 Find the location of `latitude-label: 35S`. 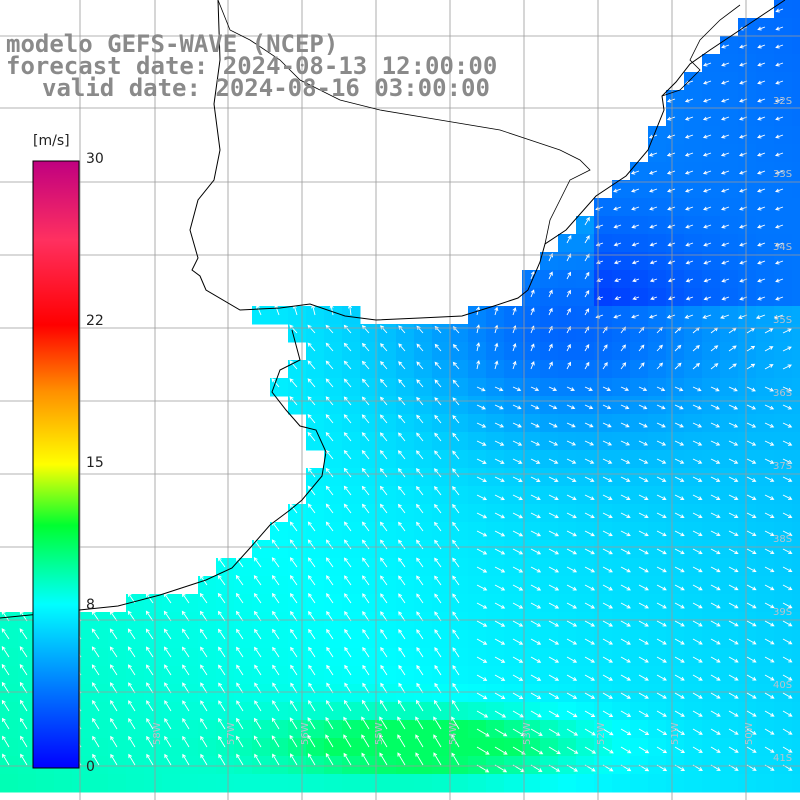

latitude-label: 35S is located at coordinates (782, 320).